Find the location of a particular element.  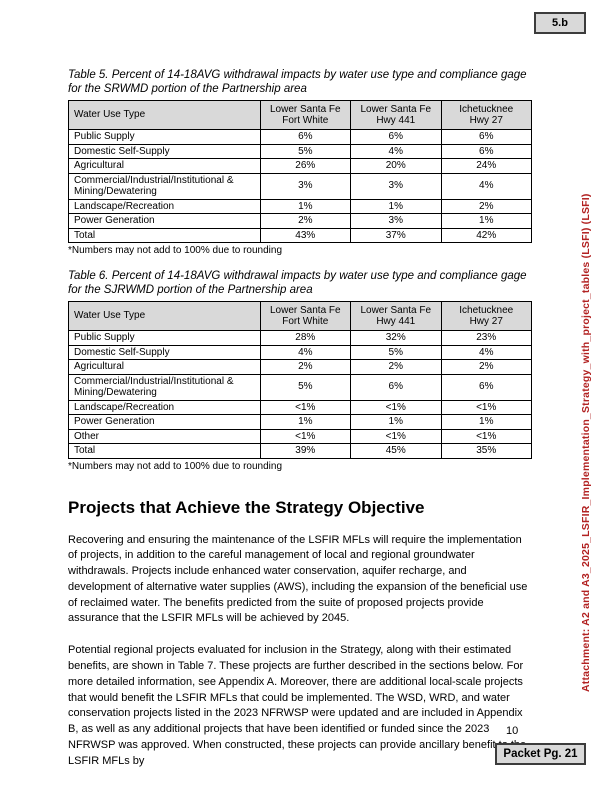

row-label: Other is located at coordinates (164, 436).